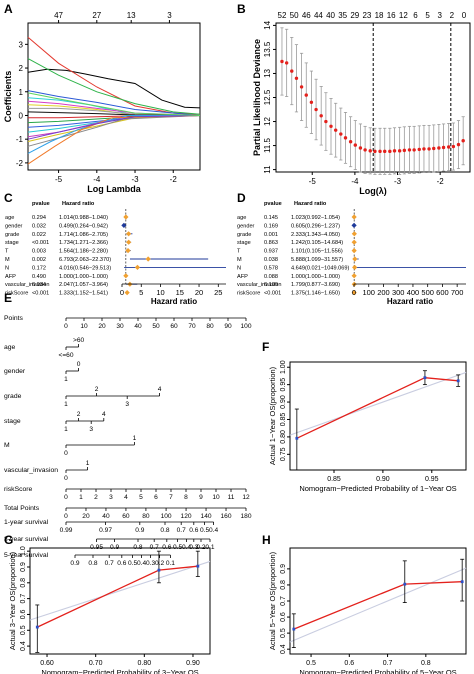  I want to click on y-tick-label: 3, so click(21, 44).